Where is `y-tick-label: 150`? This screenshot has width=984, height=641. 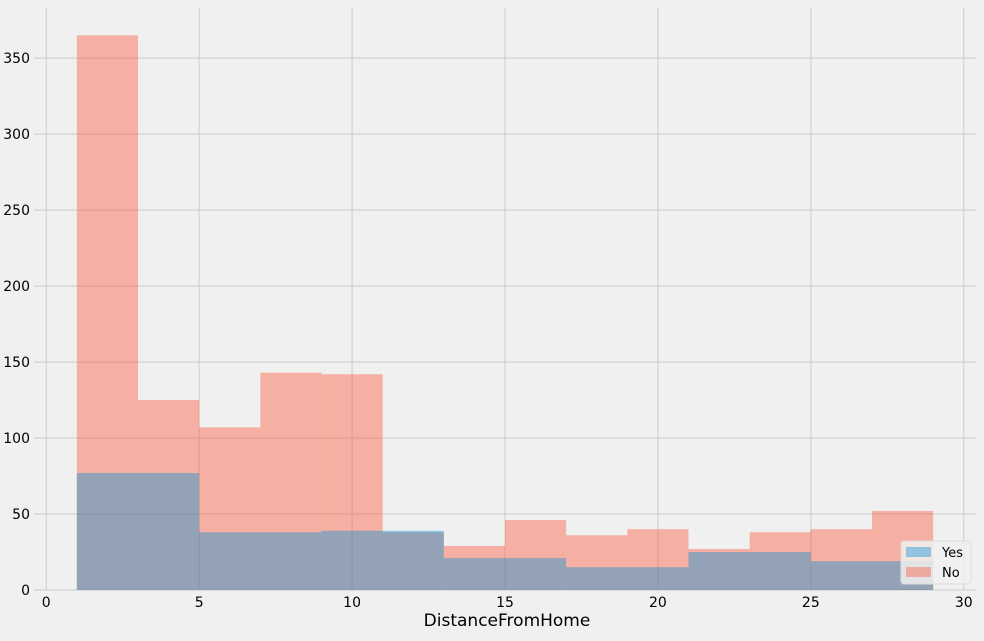 y-tick-label: 150 is located at coordinates (16, 363).